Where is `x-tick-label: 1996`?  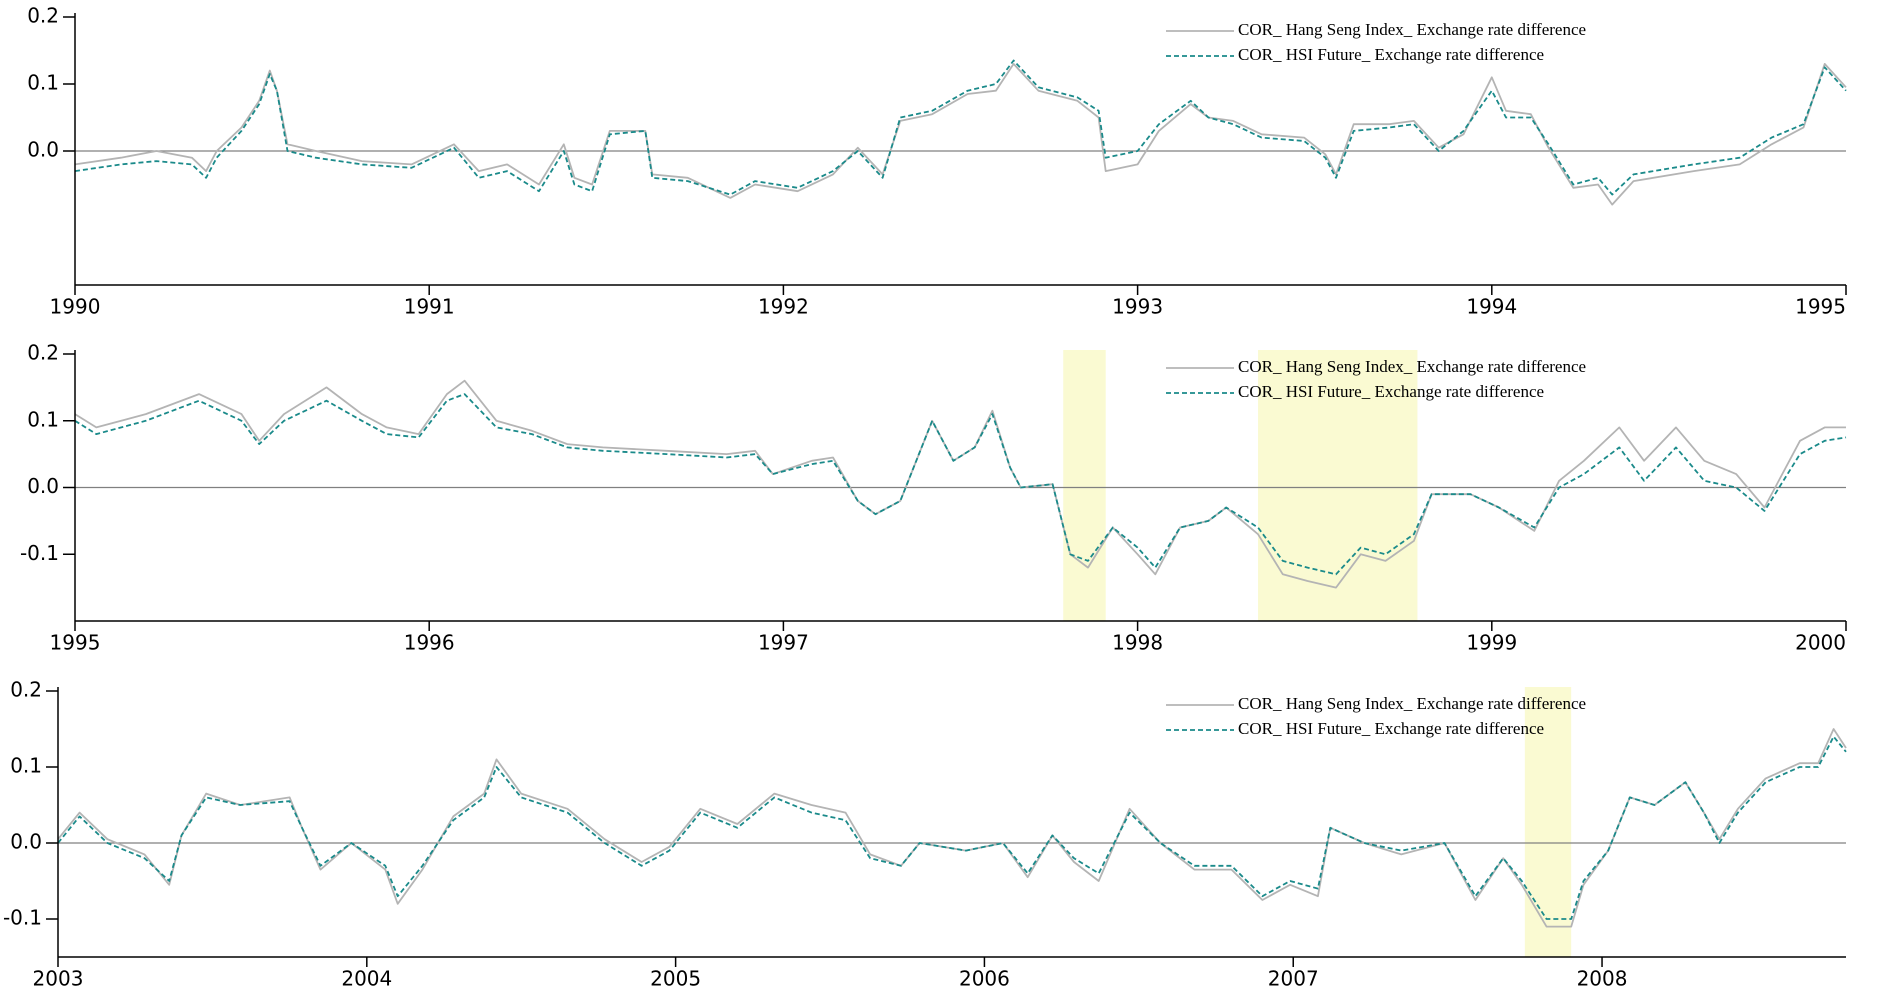
x-tick-label: 1996 is located at coordinates (429, 643).